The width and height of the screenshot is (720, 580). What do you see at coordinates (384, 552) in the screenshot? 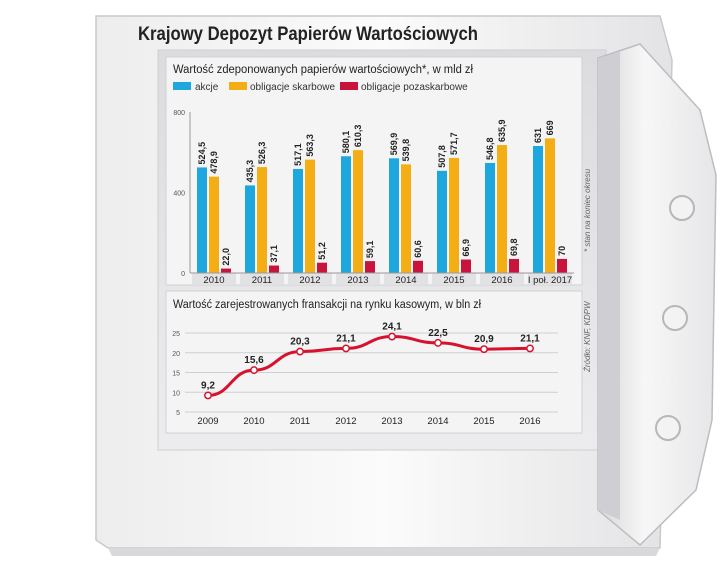
I see `safe-floor-shadow` at bounding box center [384, 552].